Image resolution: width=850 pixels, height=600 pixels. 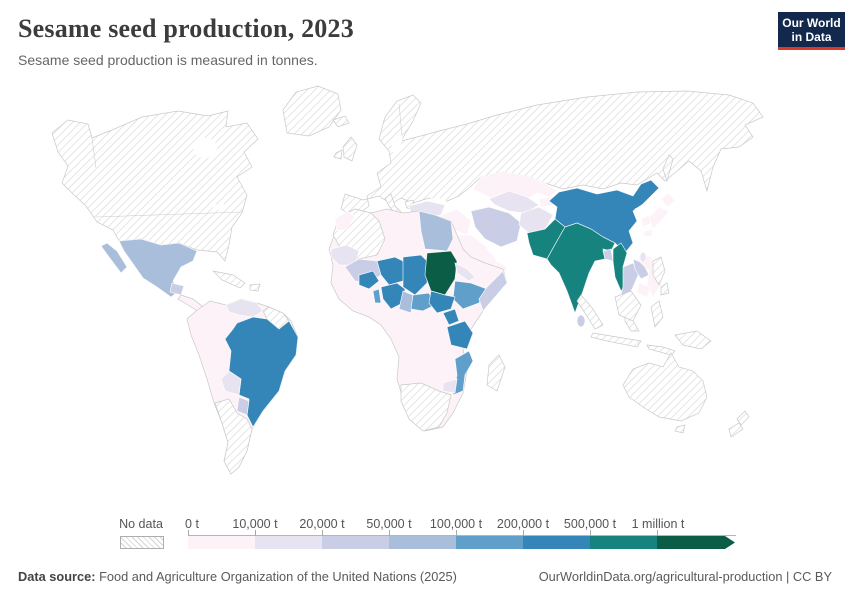 What do you see at coordinates (451, 317) in the screenshot?
I see `country-uganda` at bounding box center [451, 317].